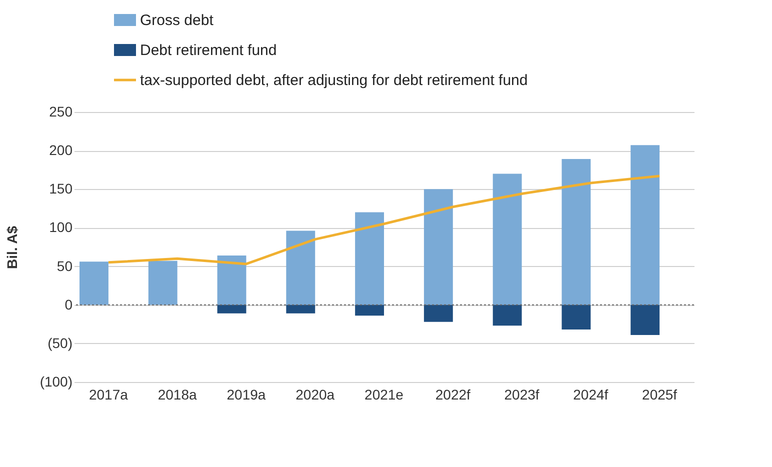  I want to click on x-tick-label: 2022f, so click(453, 394).